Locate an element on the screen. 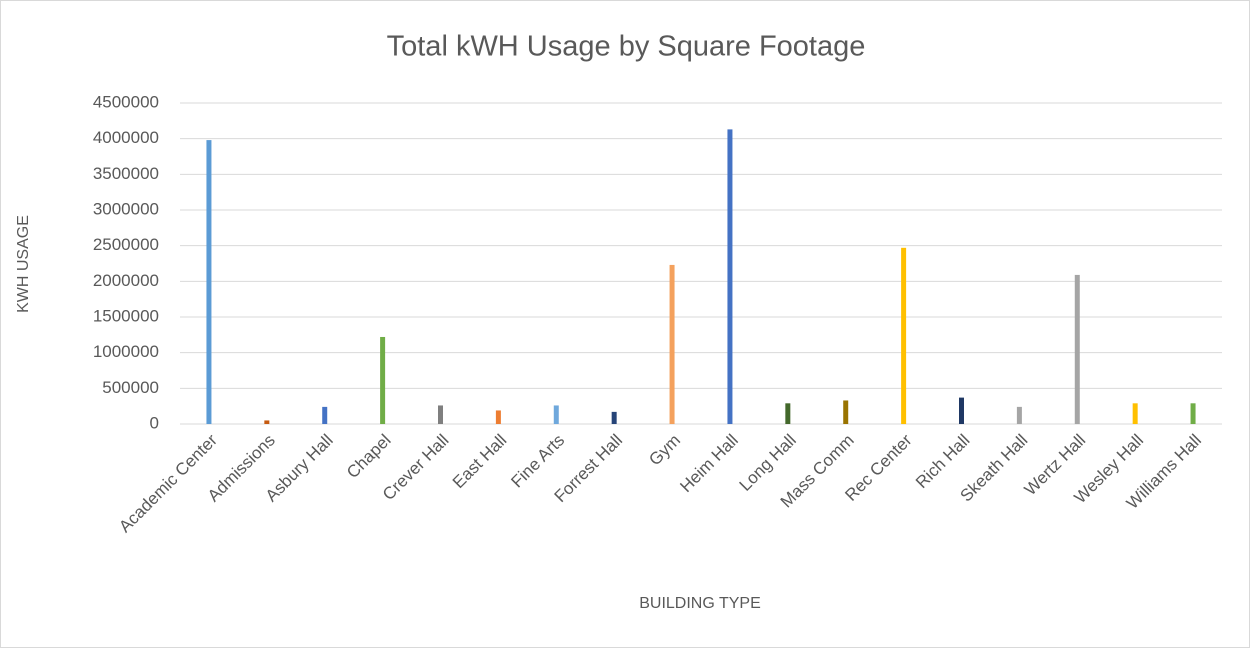 Image resolution: width=1250 pixels, height=648 pixels. y-tick-label: 0 is located at coordinates (154, 422).